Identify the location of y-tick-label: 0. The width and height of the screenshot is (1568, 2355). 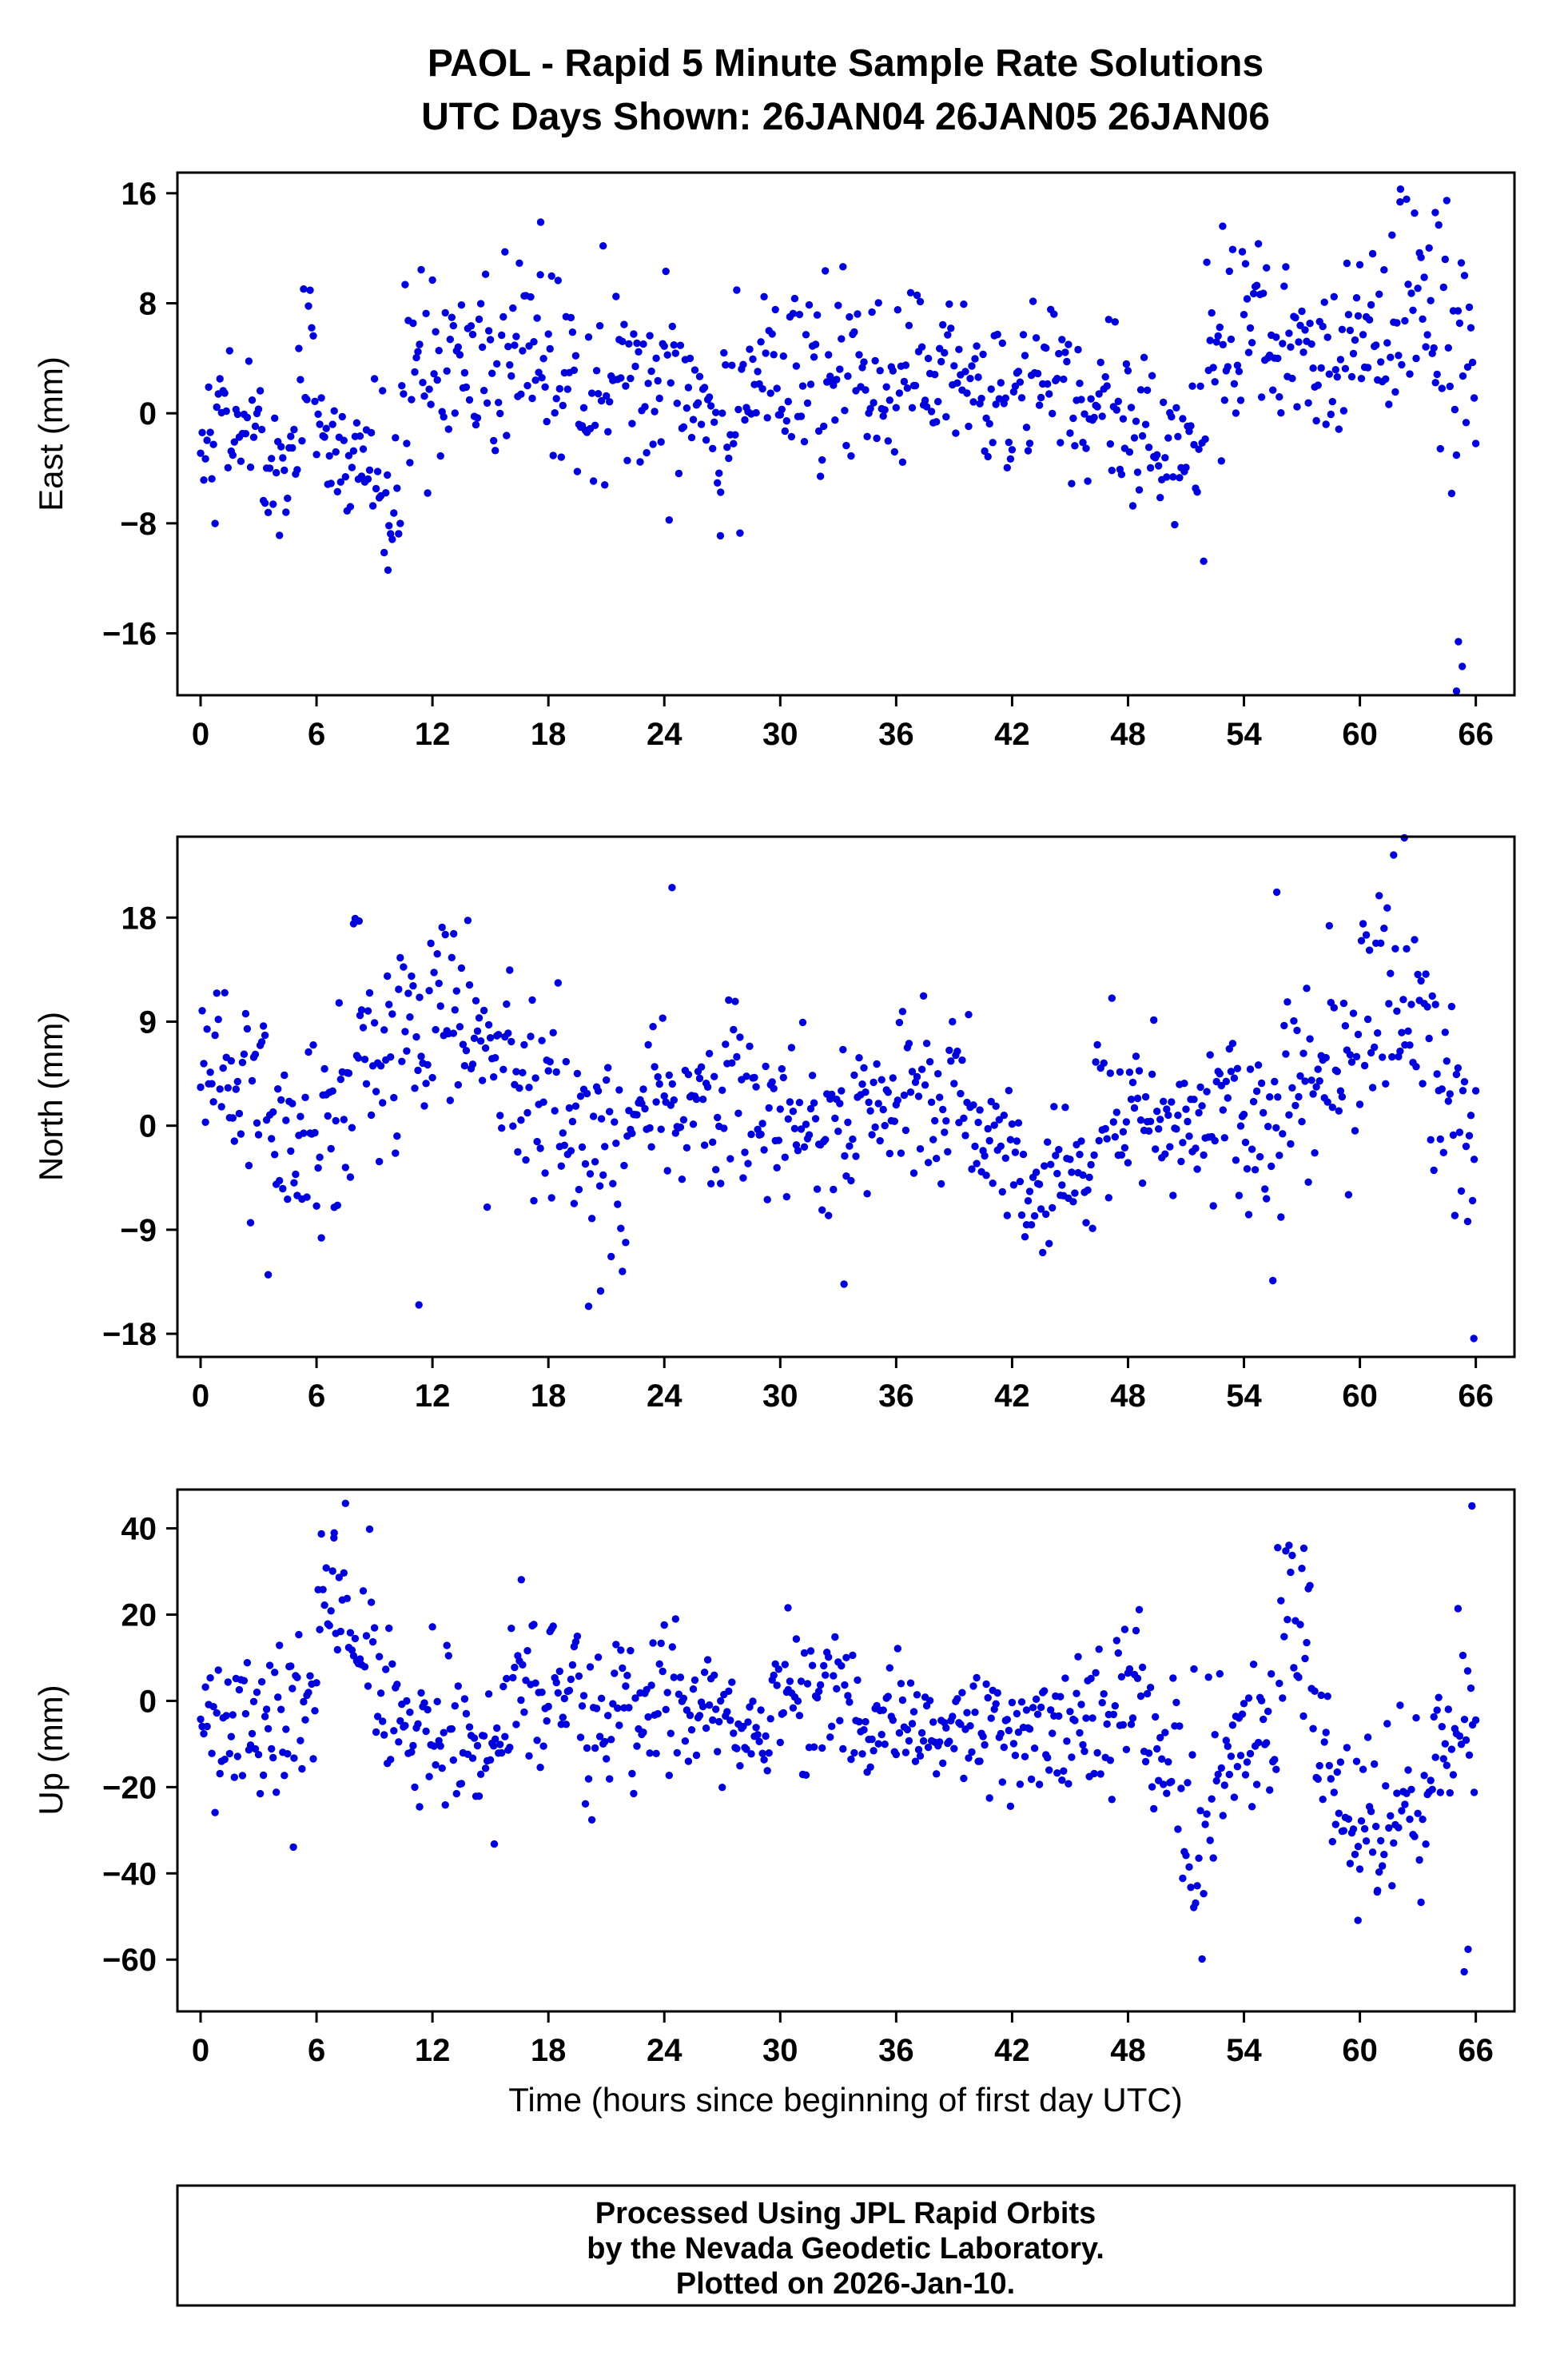
(148, 1126).